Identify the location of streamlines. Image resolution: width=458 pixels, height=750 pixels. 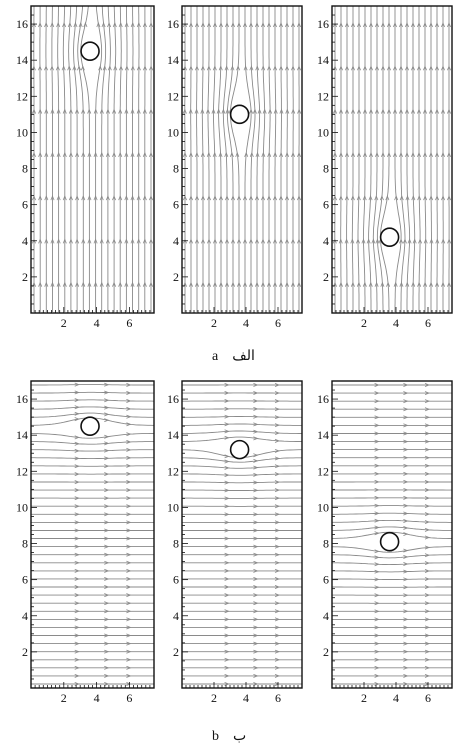
(92, 159).